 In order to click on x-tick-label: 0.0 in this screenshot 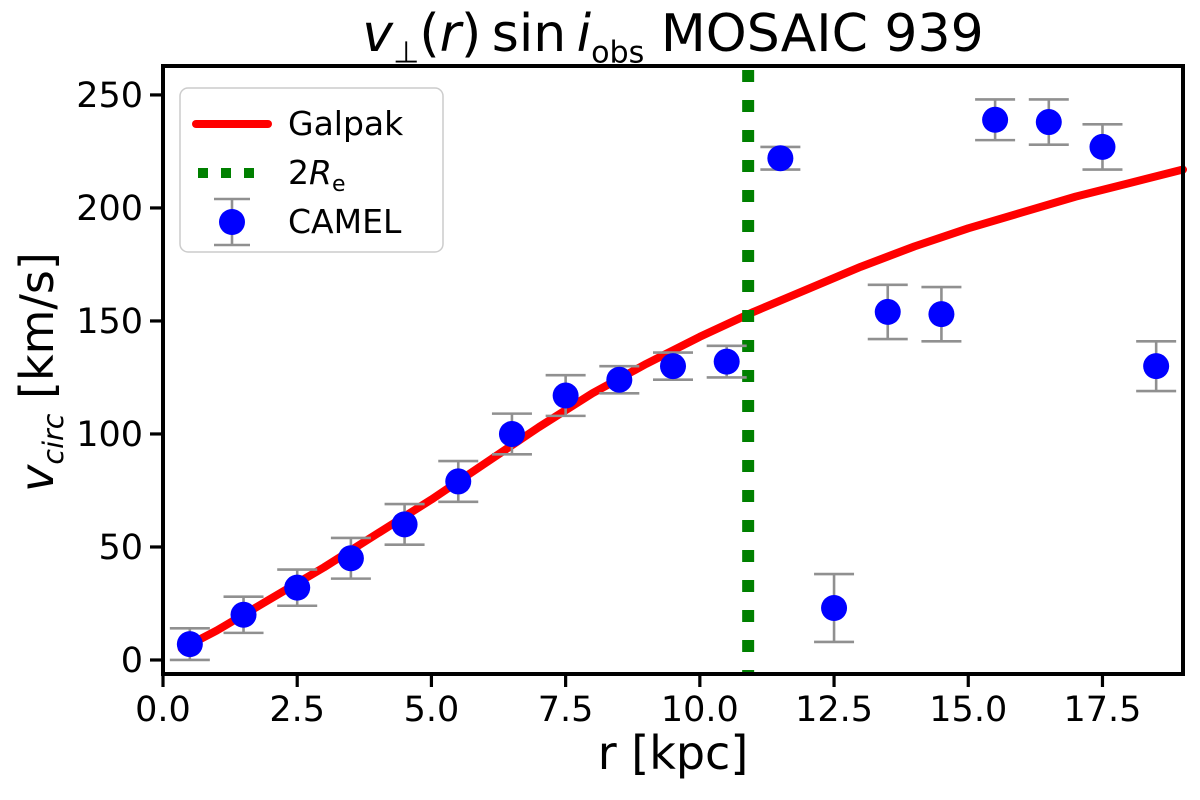, I will do `click(163, 710)`.